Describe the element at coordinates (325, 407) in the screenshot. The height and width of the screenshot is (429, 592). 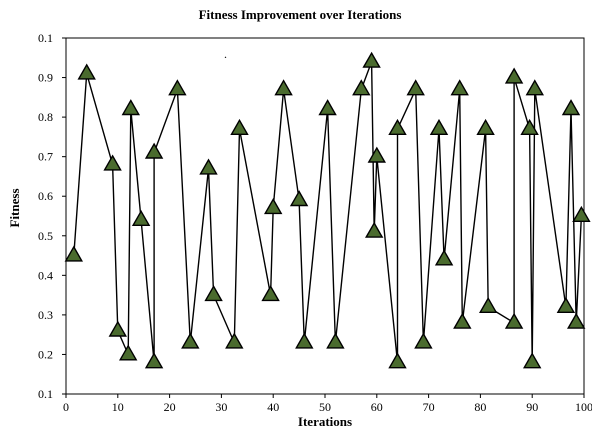
I see `x-tick-label: 50` at that location.